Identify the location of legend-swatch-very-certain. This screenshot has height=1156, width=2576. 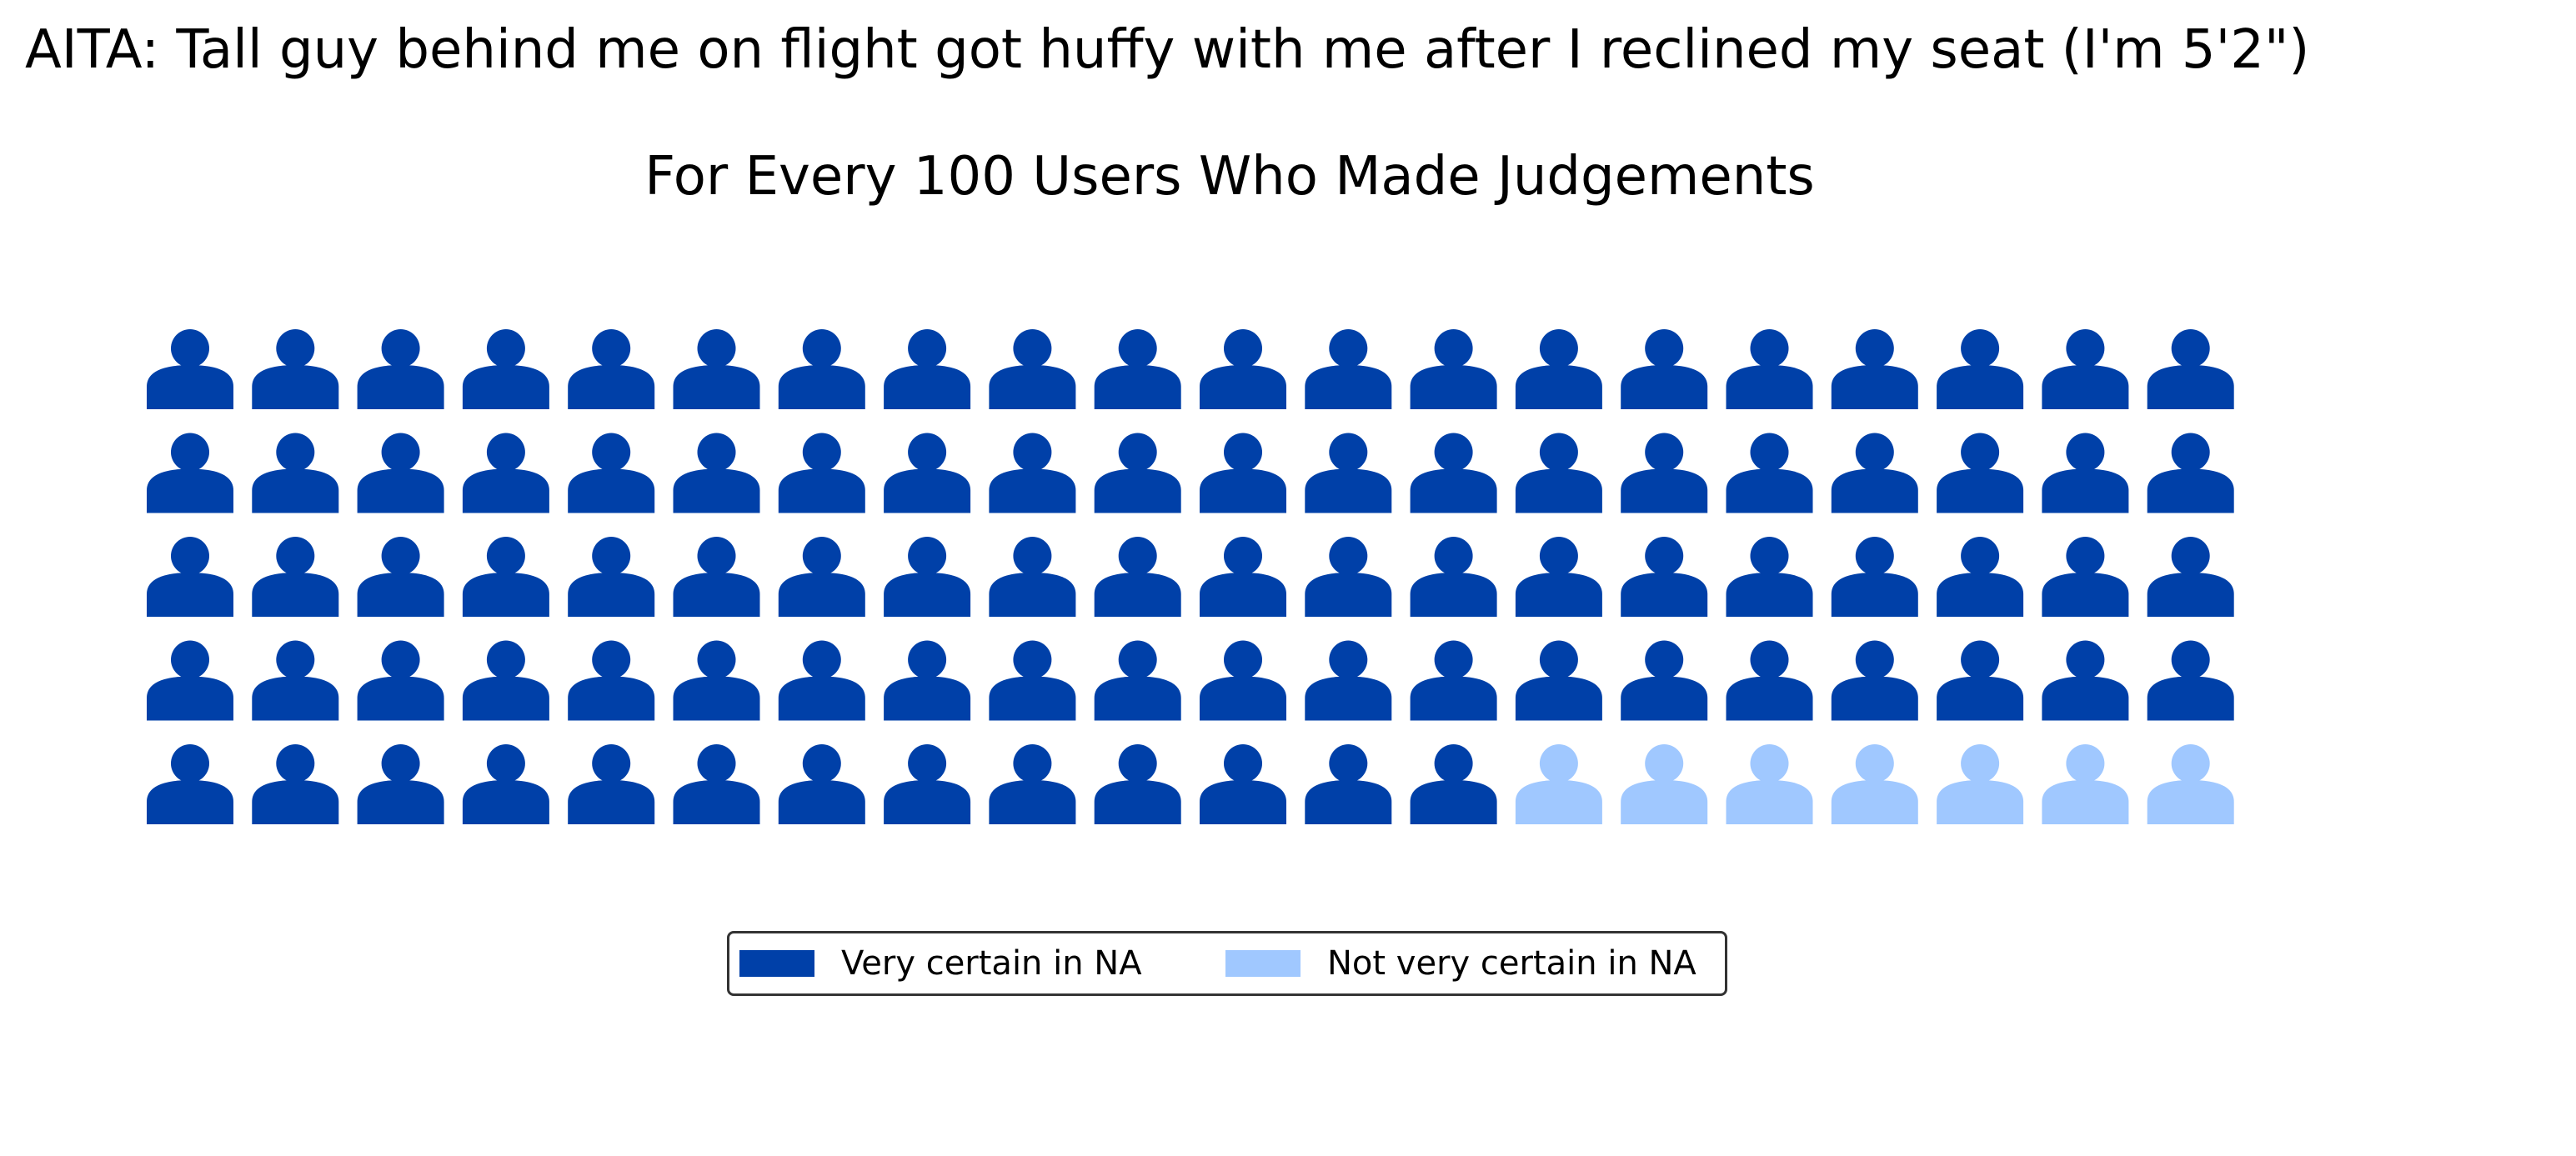
(776, 963).